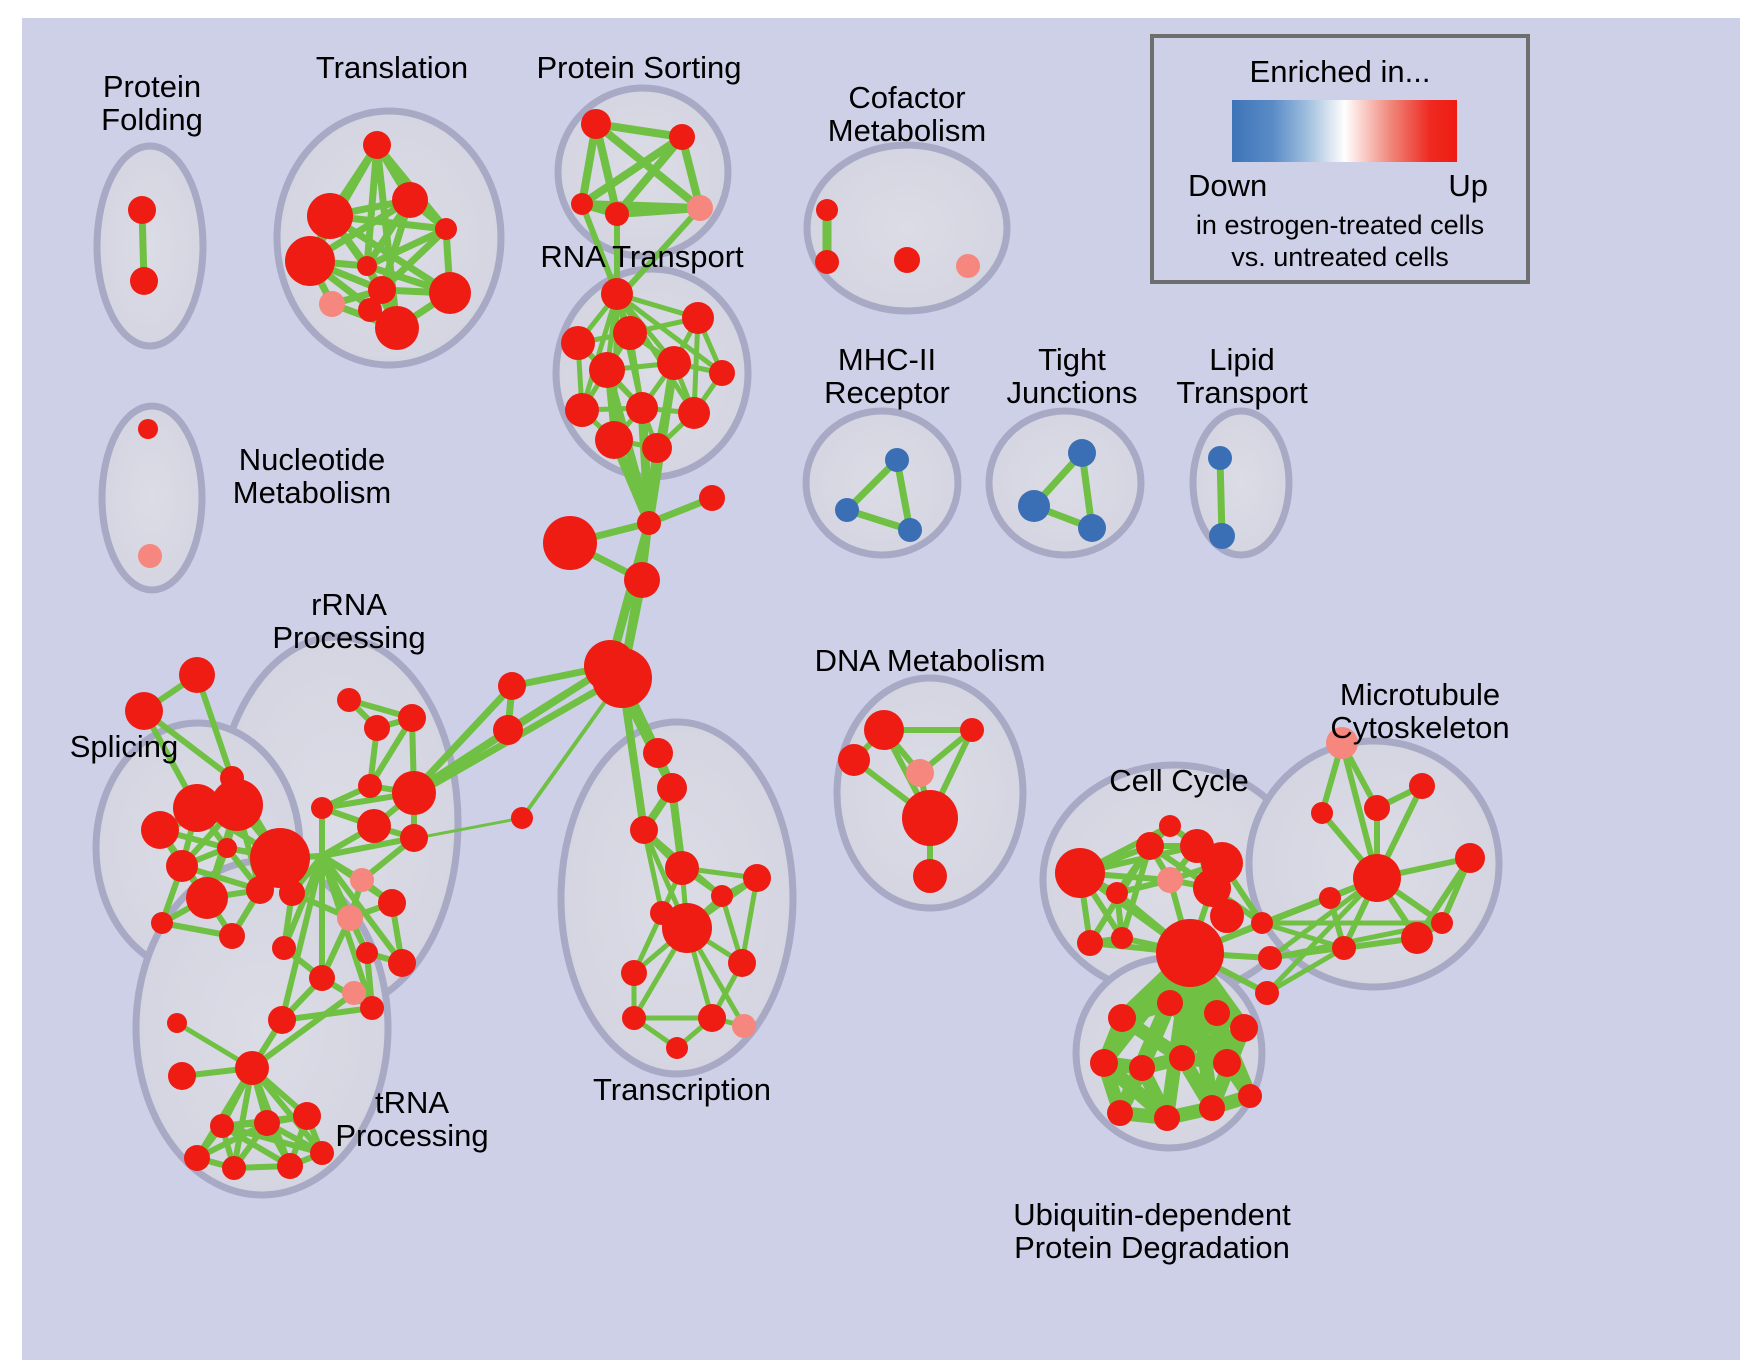  What do you see at coordinates (1241, 483) in the screenshot?
I see `hull-lipid-transport` at bounding box center [1241, 483].